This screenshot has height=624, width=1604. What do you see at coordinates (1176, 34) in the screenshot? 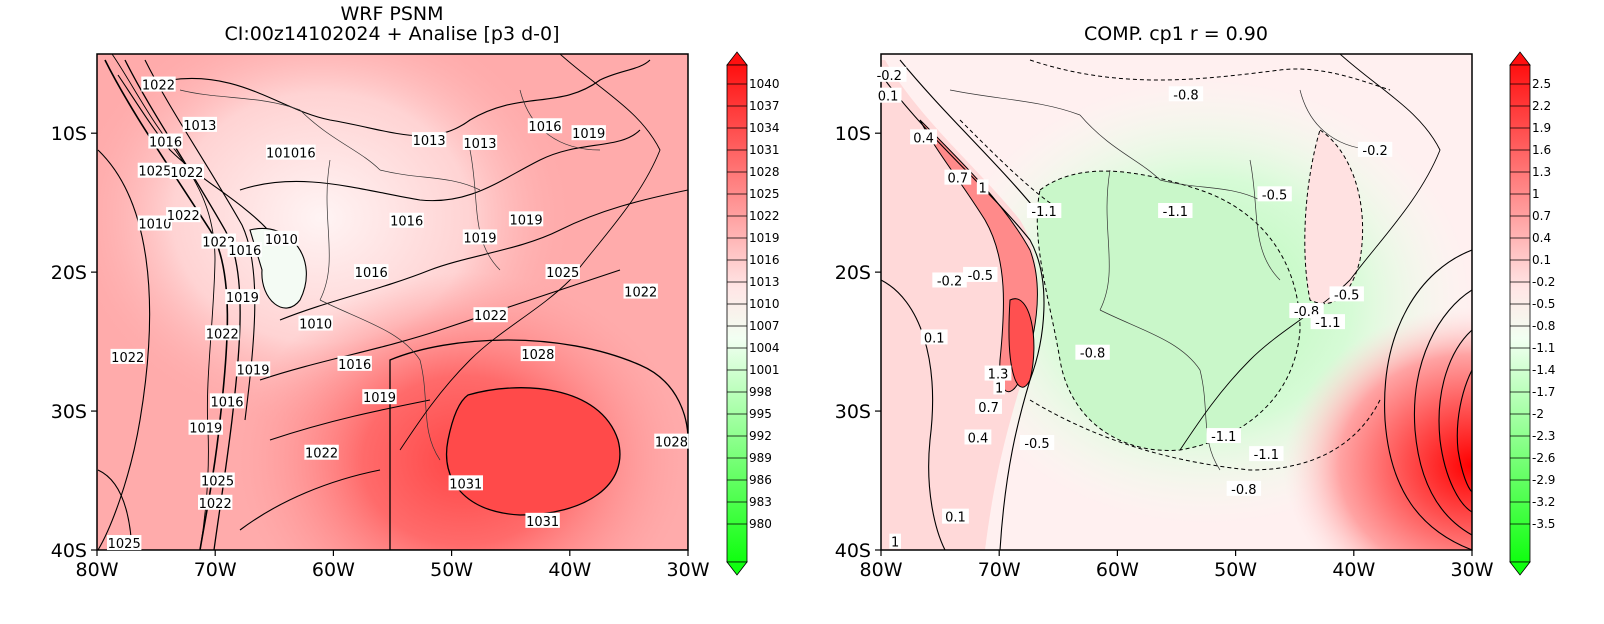
I see `right-title: COMP. cp1 r = 0.90` at bounding box center [1176, 34].